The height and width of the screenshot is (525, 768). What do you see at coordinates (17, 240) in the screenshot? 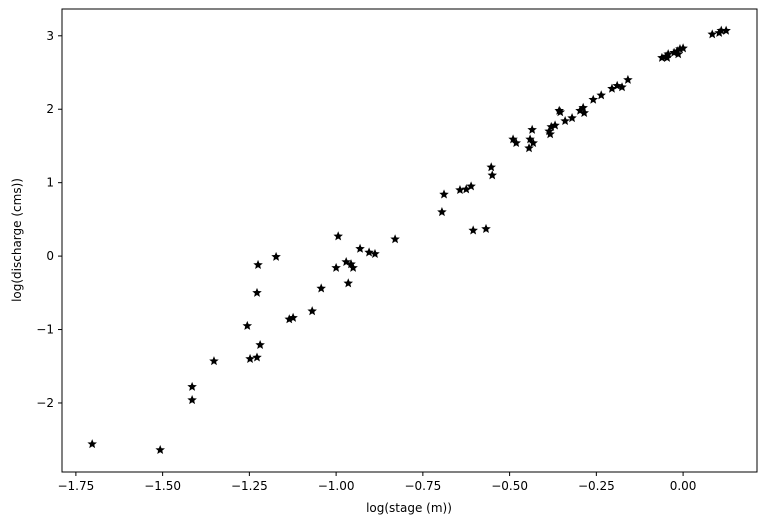
I see `y-axis-label: log(discharge (cms))` at bounding box center [17, 240].